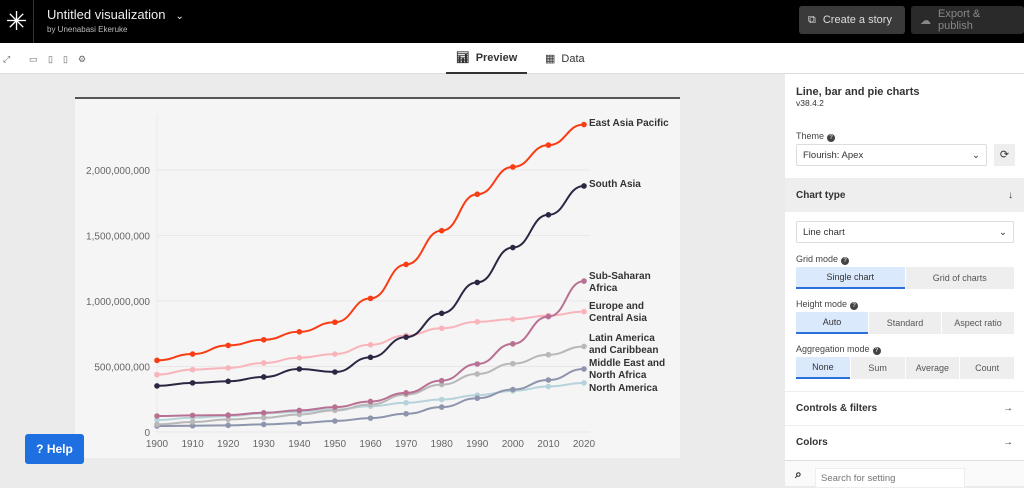 The image size is (1024, 488). What do you see at coordinates (877, 368) in the screenshot?
I see `aggregation-sum: Sum` at bounding box center [877, 368].